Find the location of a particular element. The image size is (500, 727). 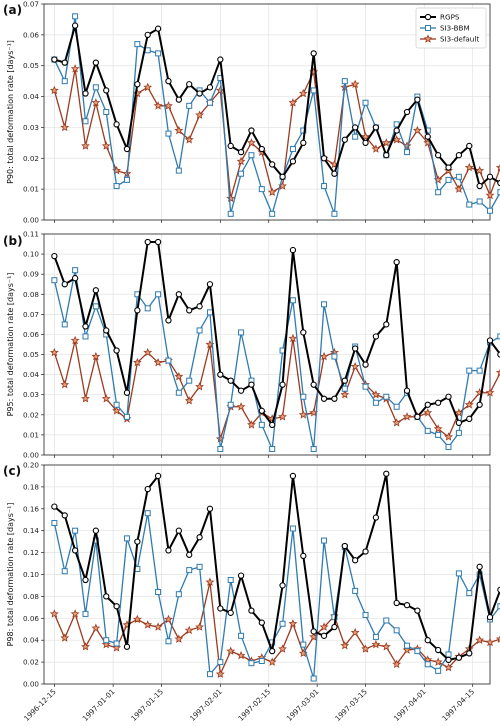

legend-label: RGPS is located at coordinates (450, 17).